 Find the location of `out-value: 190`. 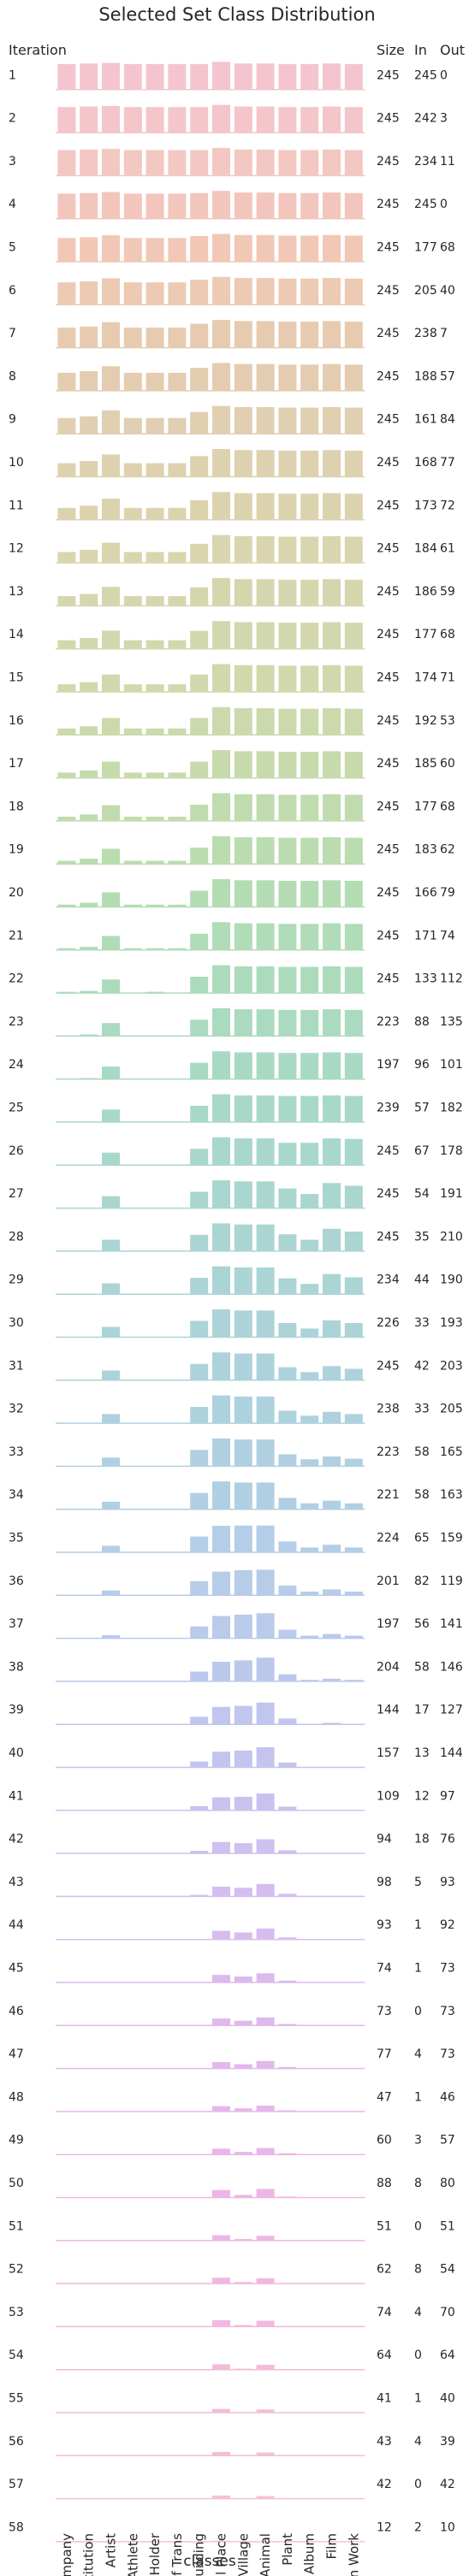

out-value: 190 is located at coordinates (452, 1280).